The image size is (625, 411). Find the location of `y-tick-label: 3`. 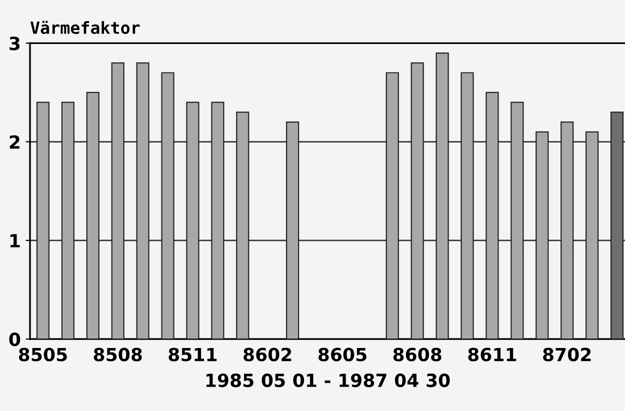

y-tick-label: 3 is located at coordinates (15, 43).